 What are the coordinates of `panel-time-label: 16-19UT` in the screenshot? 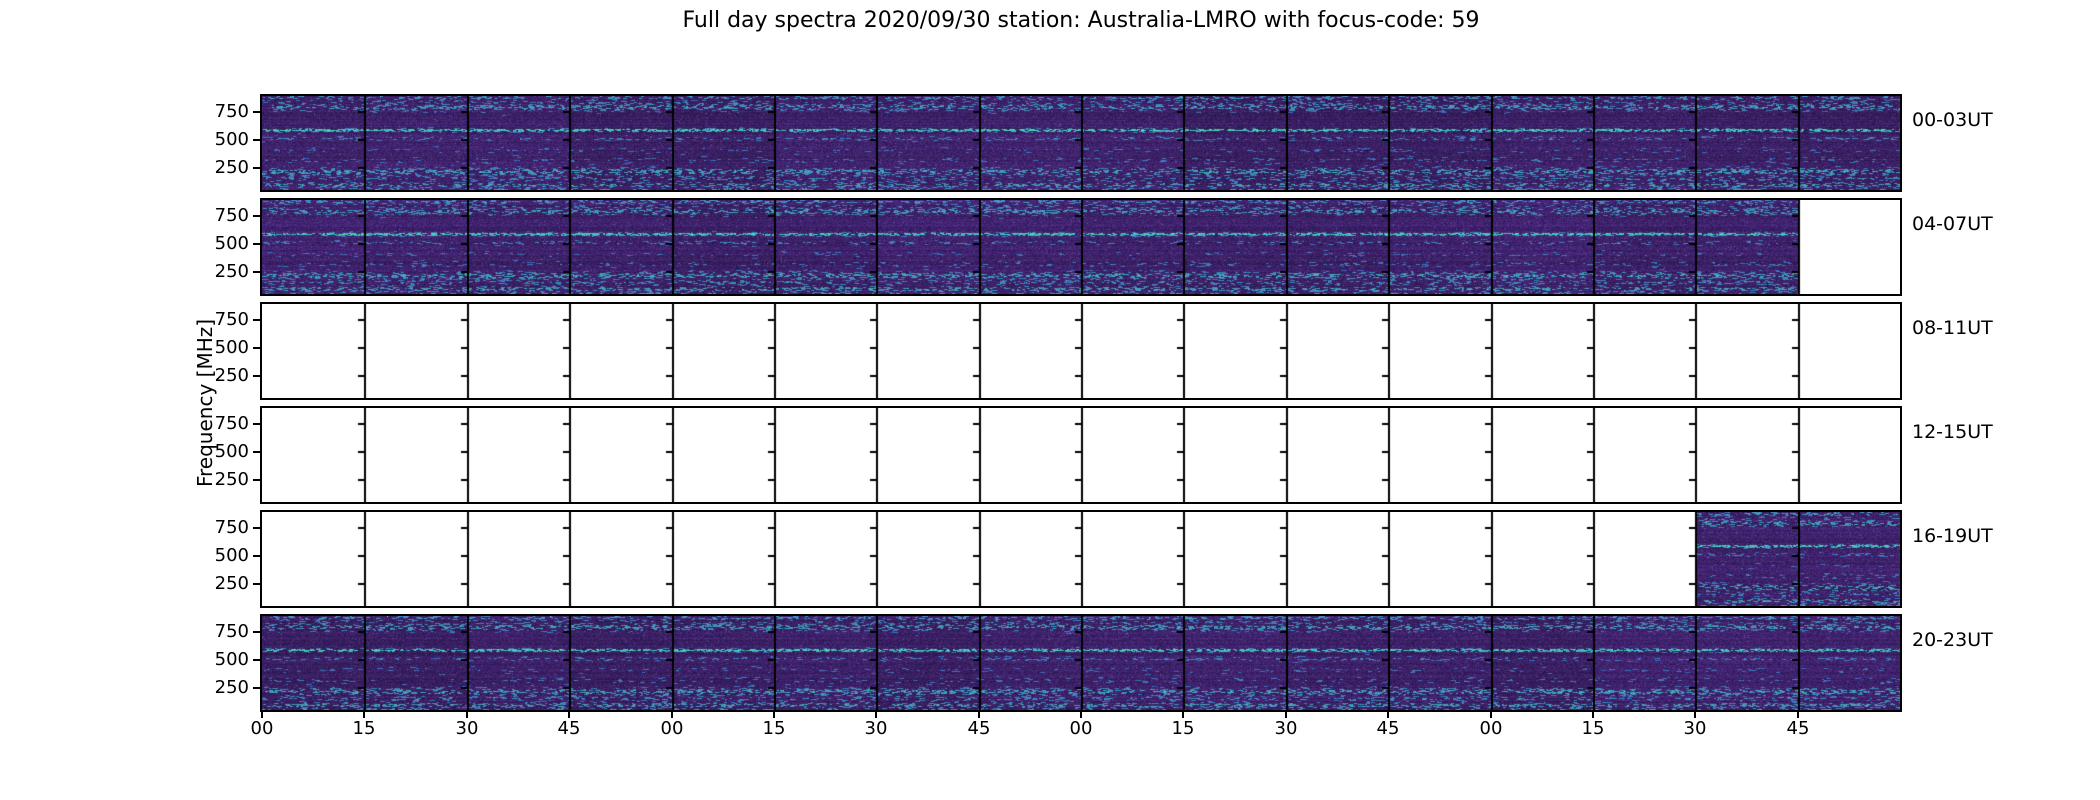 It's located at (1952, 536).